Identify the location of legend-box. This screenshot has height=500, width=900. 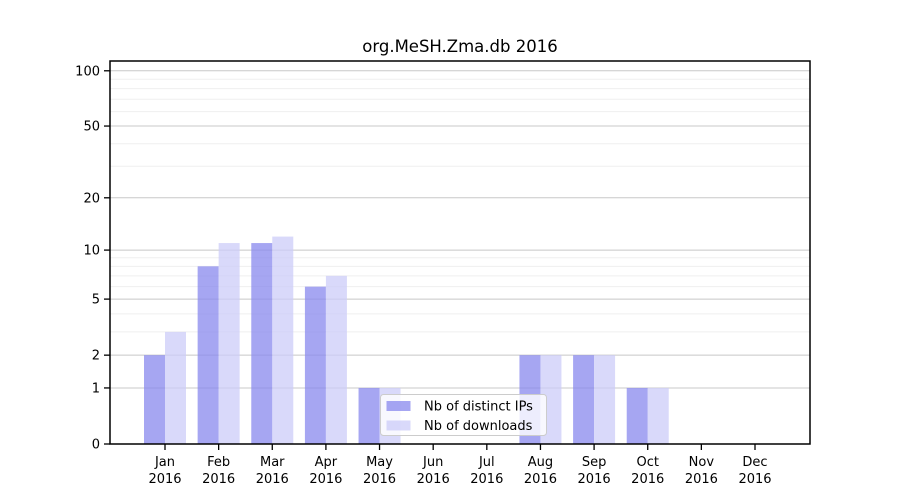
(463, 415).